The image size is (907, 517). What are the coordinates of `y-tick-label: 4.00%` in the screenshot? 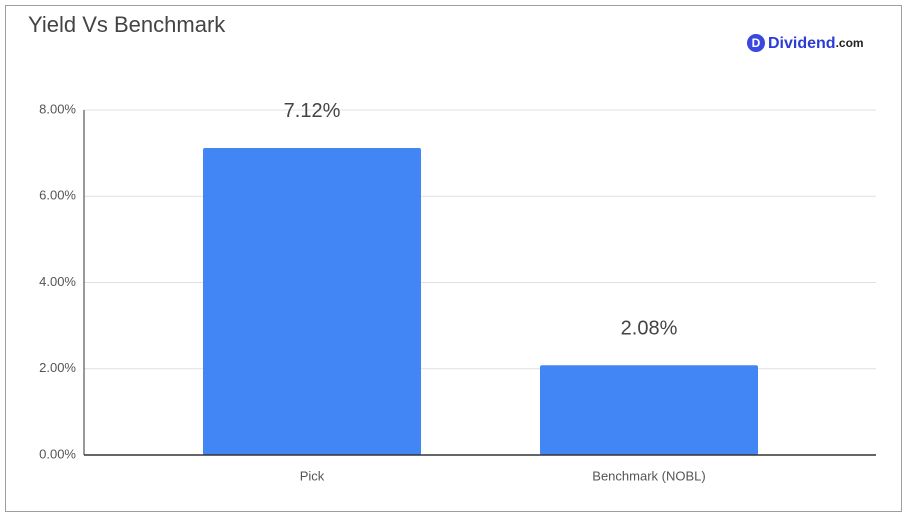 It's located at (57, 281).